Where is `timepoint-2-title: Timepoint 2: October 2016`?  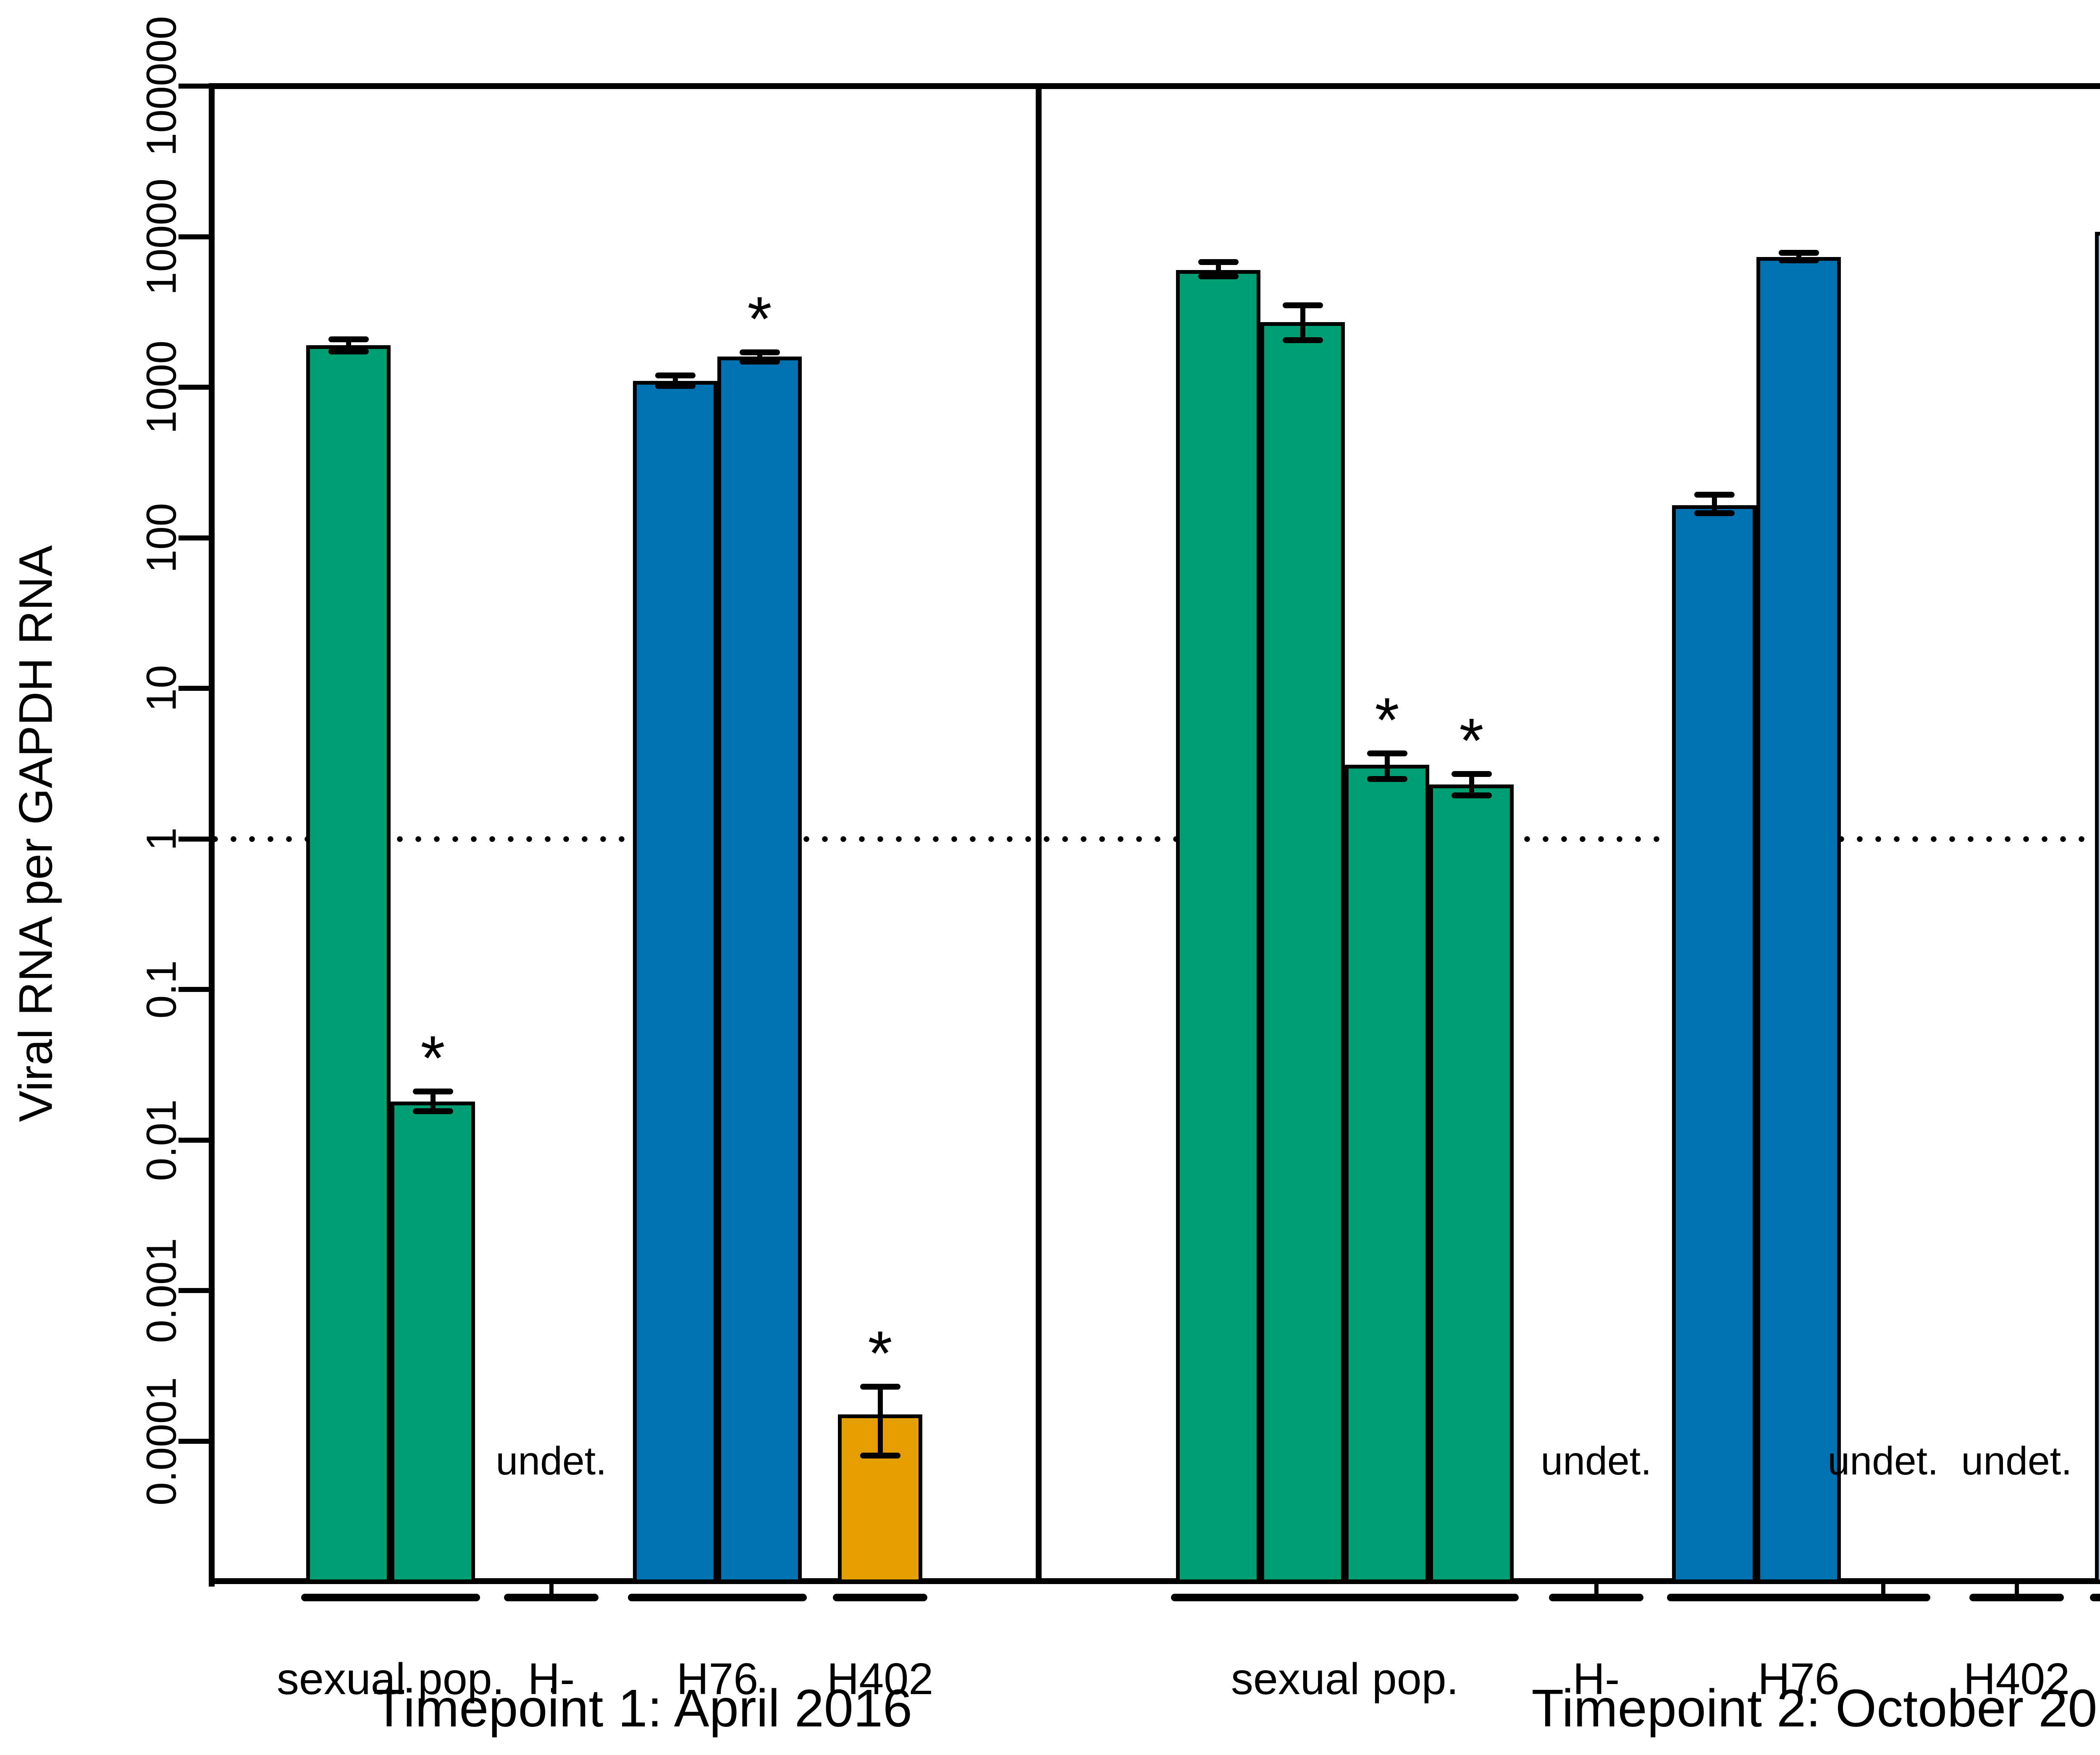
timepoint-2-title: Timepoint 2: October 2016 is located at coordinates (1815, 1708).